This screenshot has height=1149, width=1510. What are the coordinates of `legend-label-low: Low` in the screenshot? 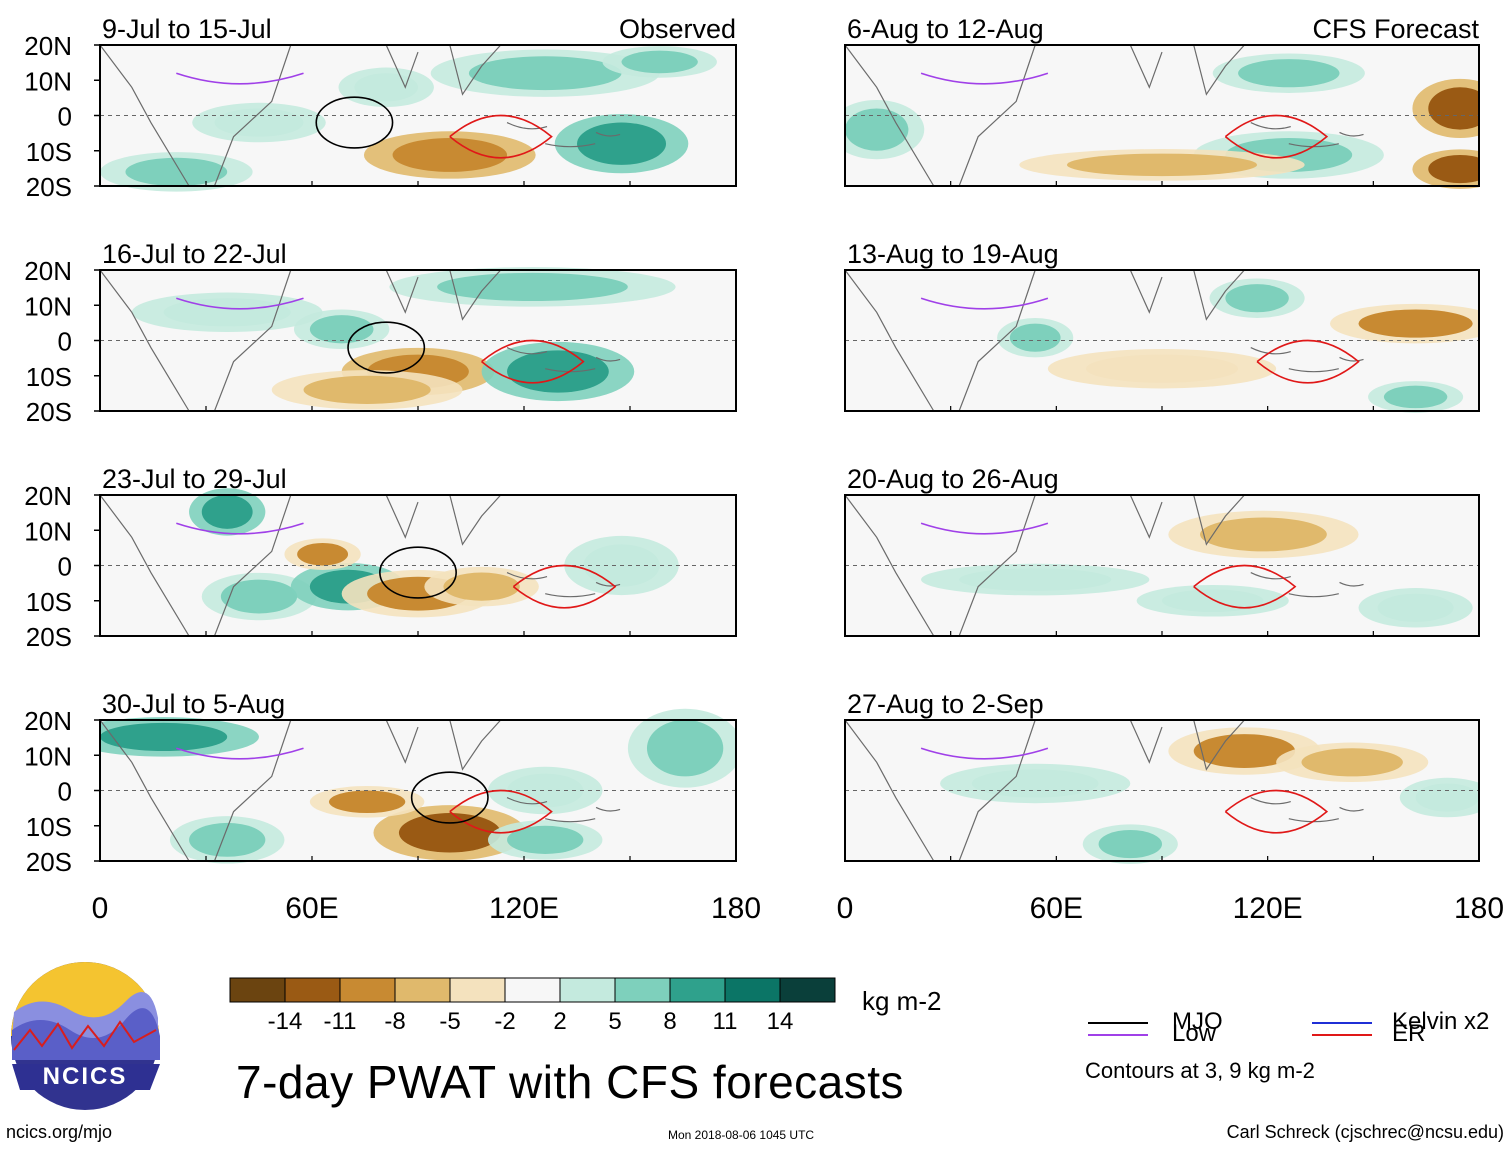 It's located at (1194, 1033).